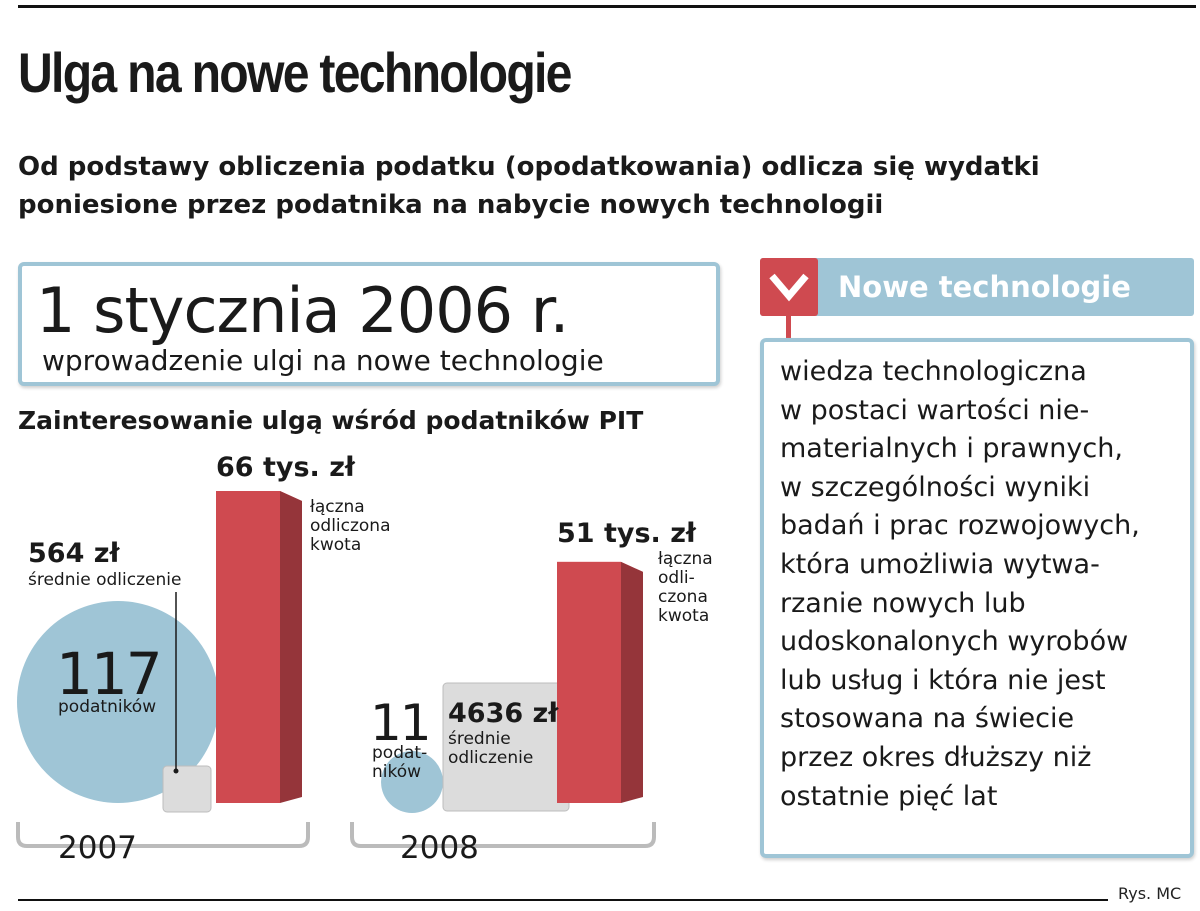  Describe the element at coordinates (248, 647) in the screenshot. I see `bar-2007` at that location.